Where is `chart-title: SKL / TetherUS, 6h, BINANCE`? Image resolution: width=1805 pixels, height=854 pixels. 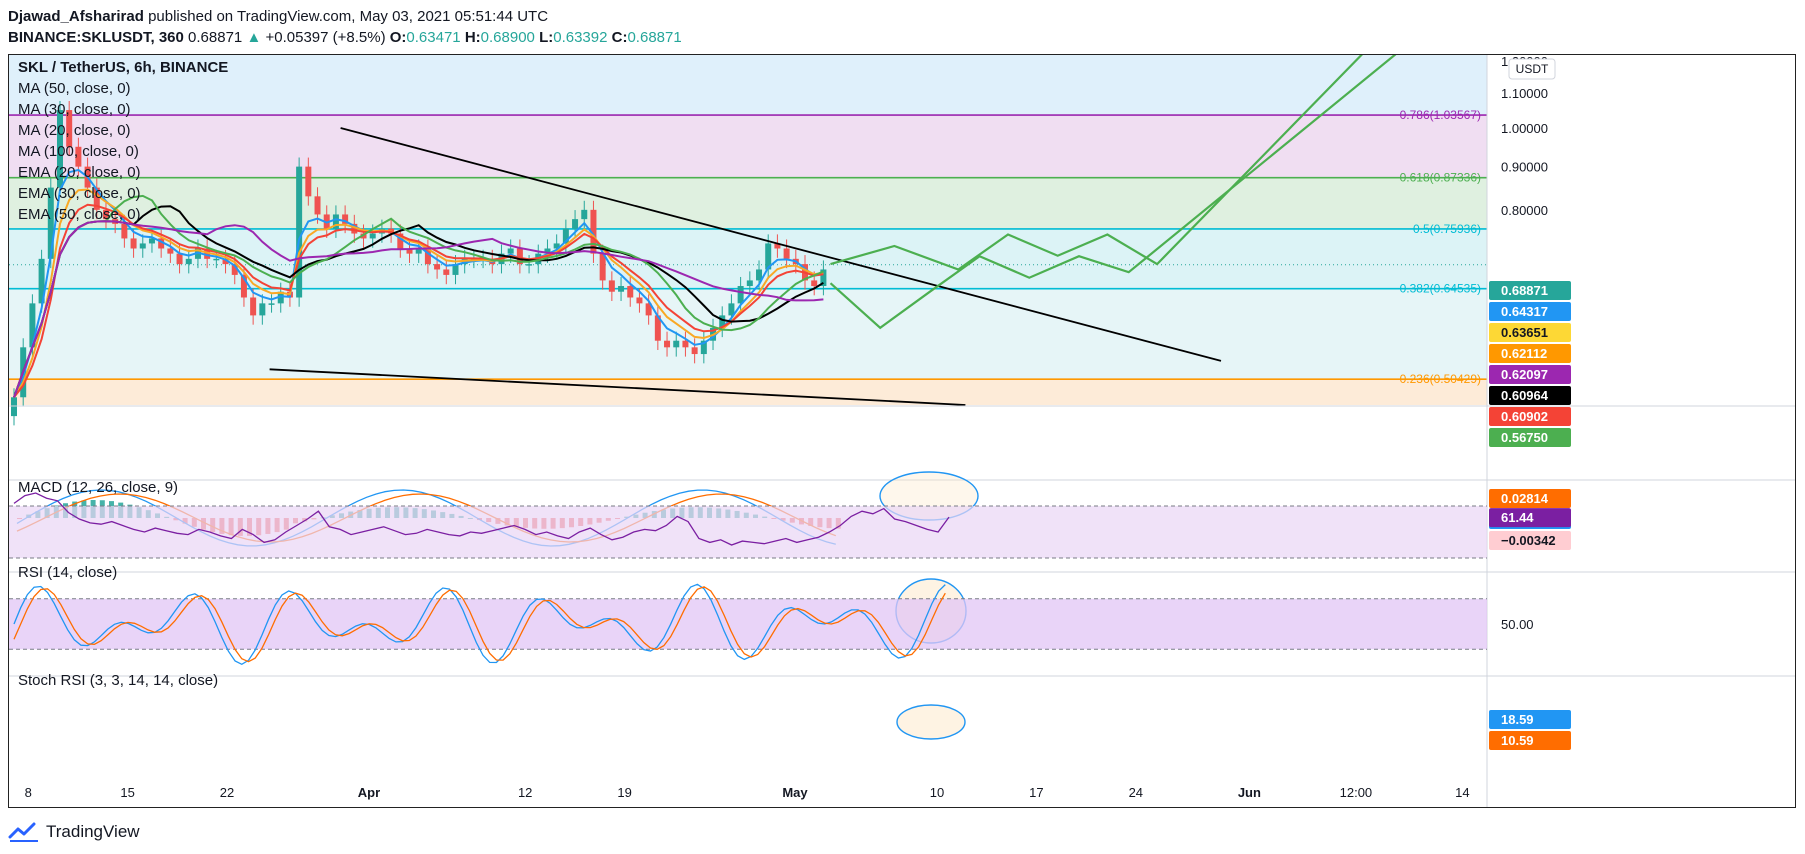 chart-title: SKL / TetherUS, 6h, BINANCE is located at coordinates (123, 67).